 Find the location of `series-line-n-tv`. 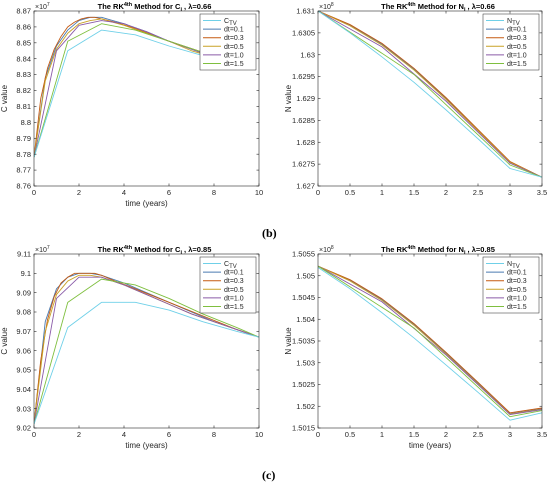

series-line-n-tv is located at coordinates (430, 344).